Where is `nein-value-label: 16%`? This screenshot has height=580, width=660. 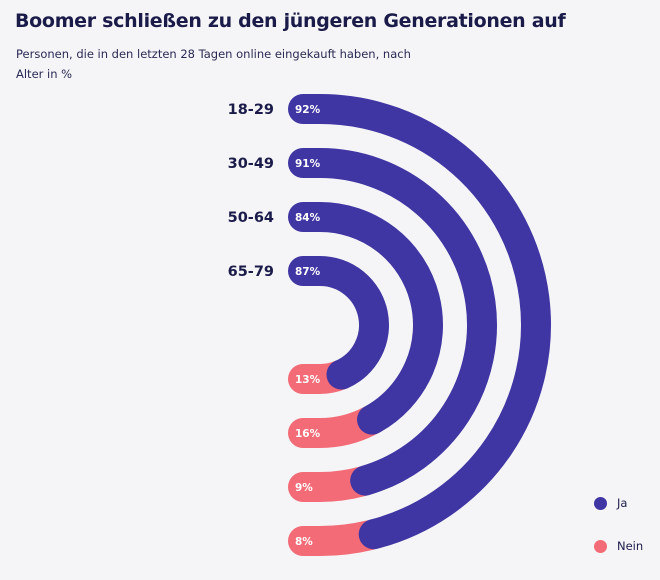
nein-value-label: 16% is located at coordinates (308, 434).